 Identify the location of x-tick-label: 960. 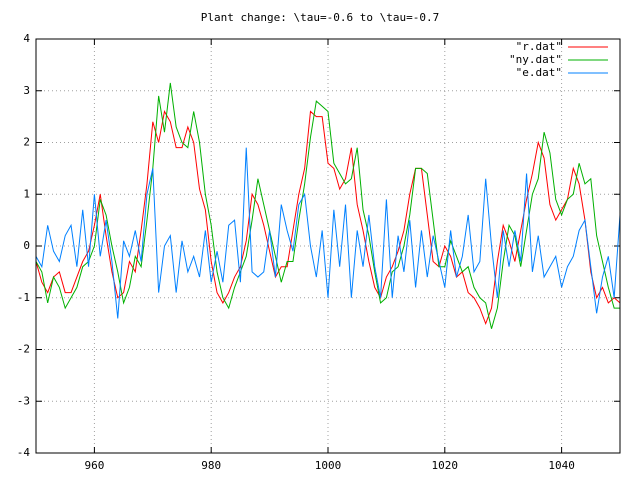
(94, 465).